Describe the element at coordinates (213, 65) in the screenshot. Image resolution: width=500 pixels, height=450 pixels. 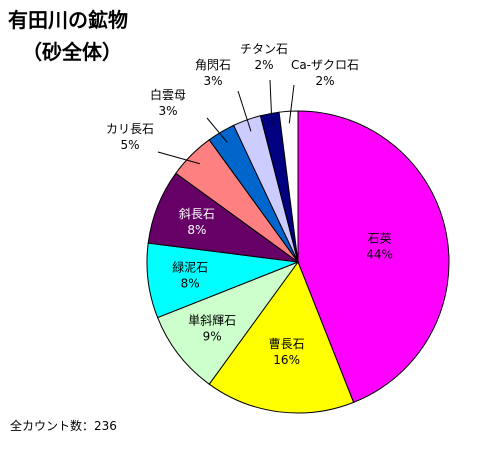
I see `slice-name-label: 角閃石` at that location.